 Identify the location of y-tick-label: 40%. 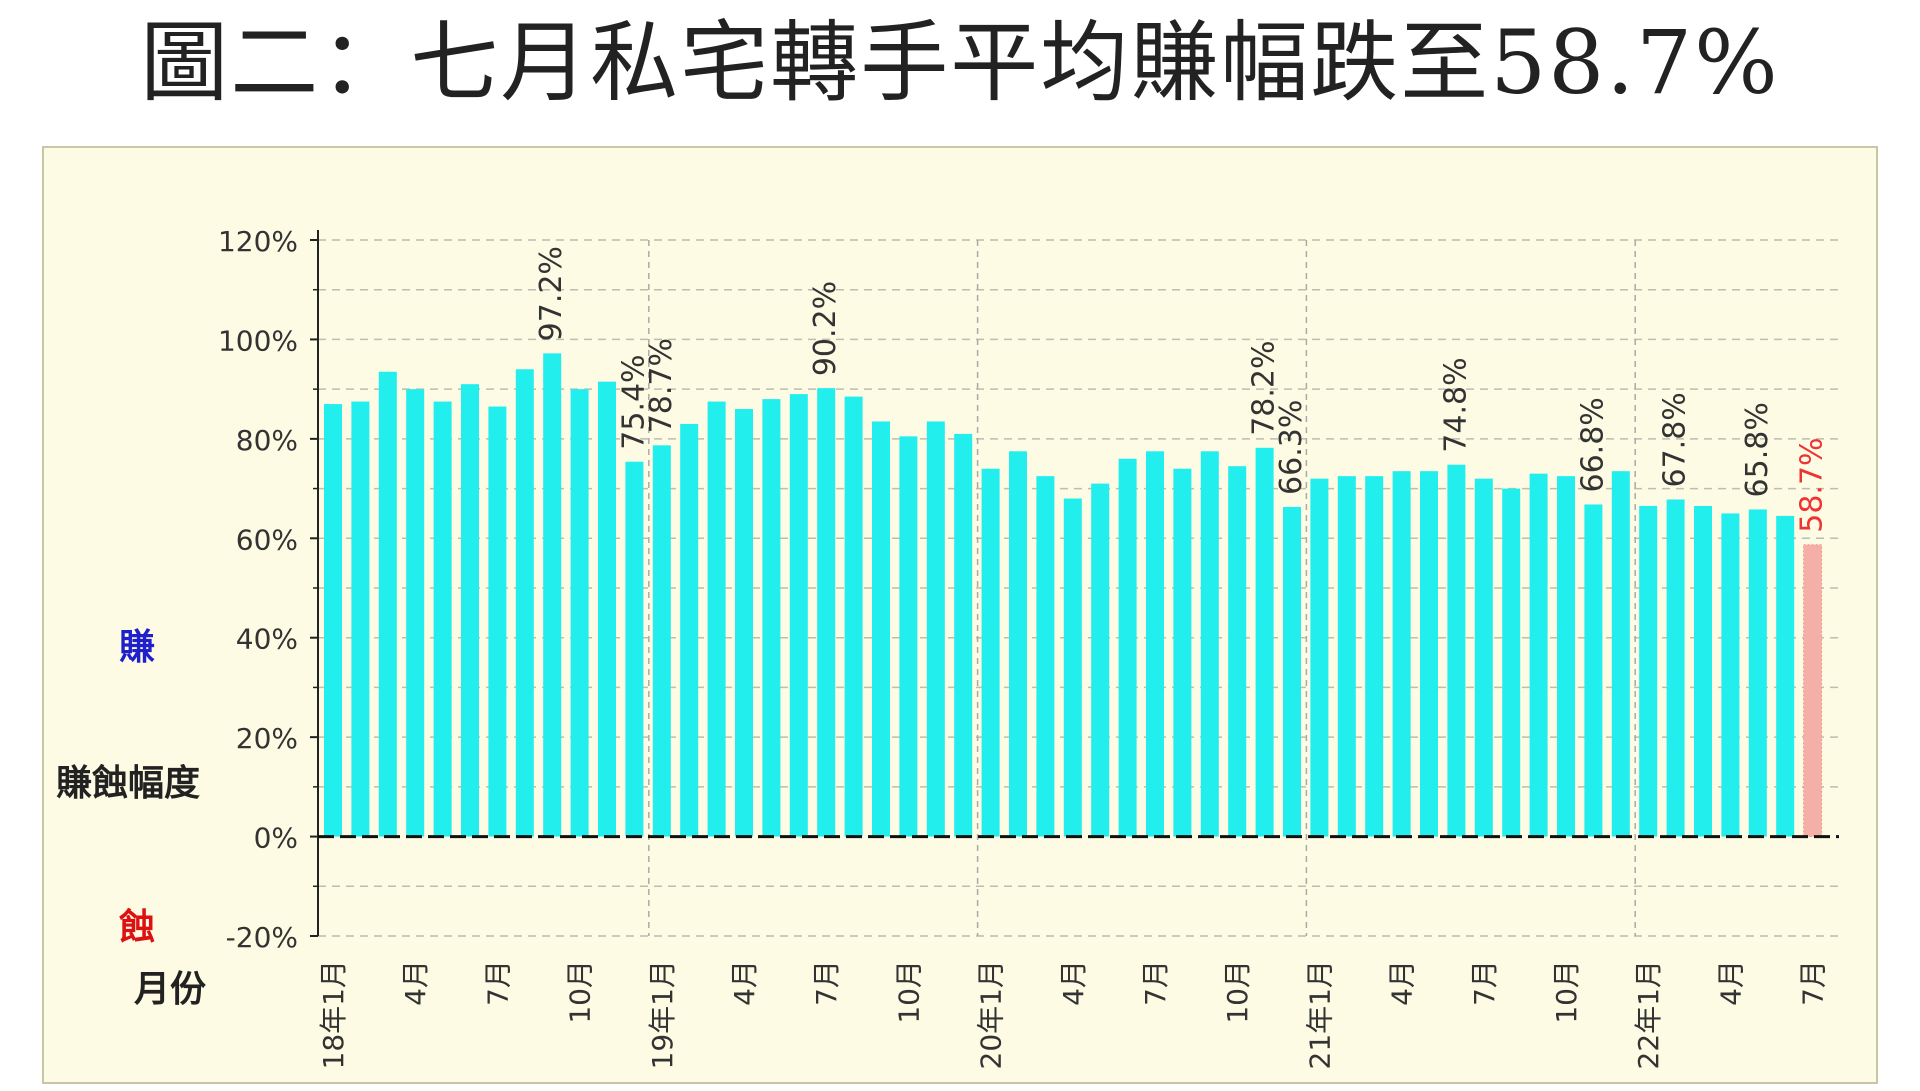
(267, 639).